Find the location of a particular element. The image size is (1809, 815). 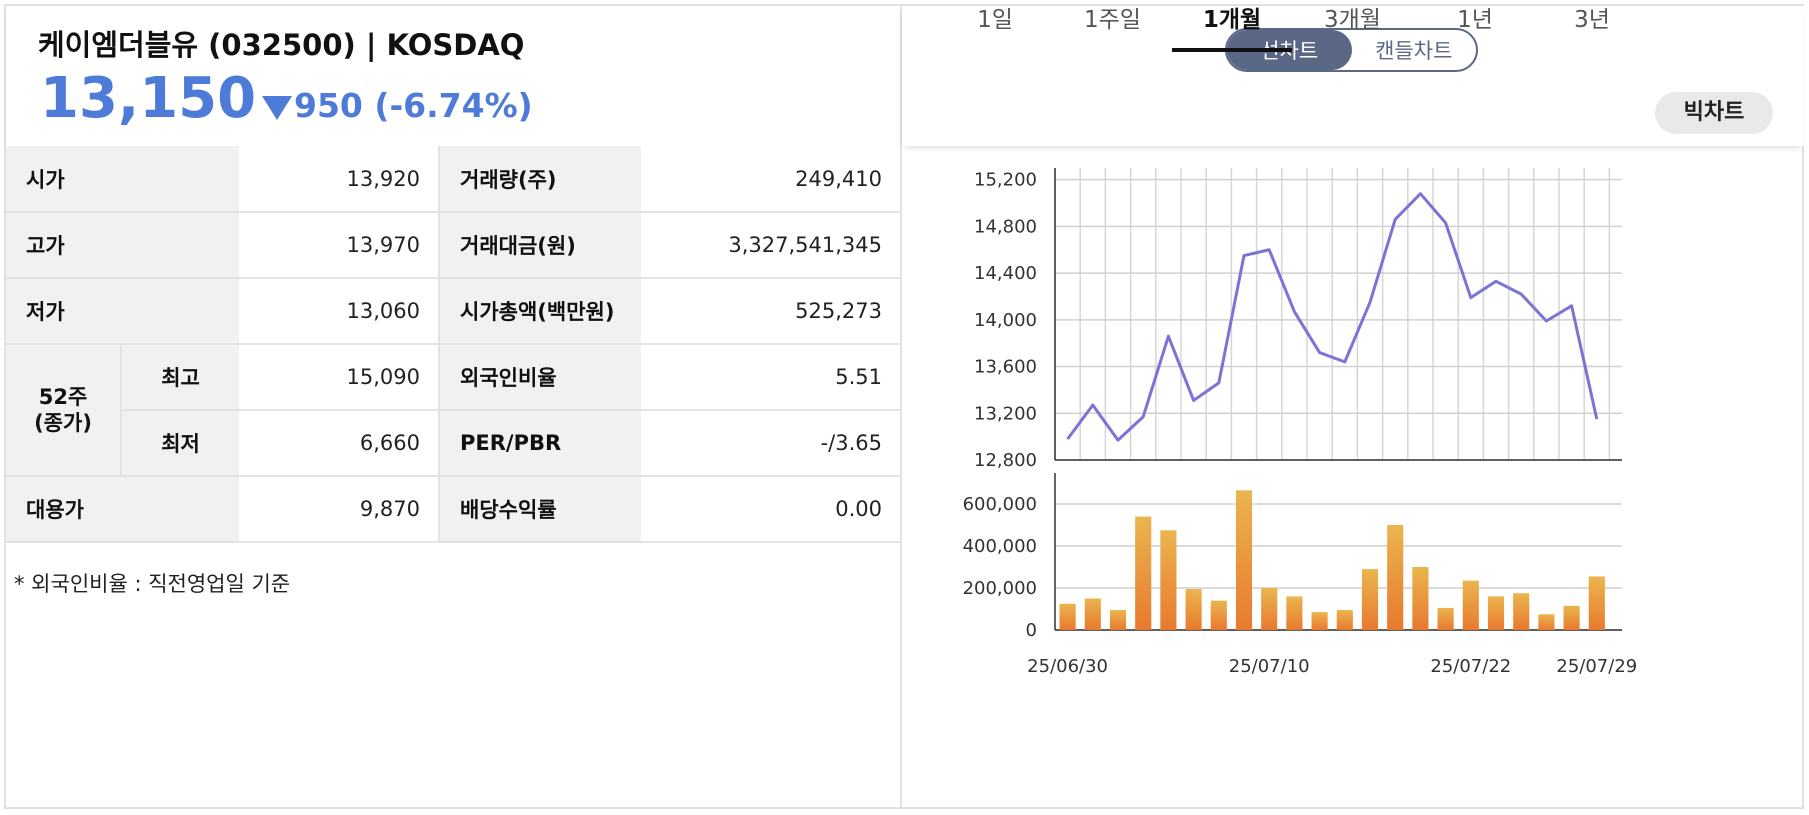

current-price: 13,150 is located at coordinates (148, 98).